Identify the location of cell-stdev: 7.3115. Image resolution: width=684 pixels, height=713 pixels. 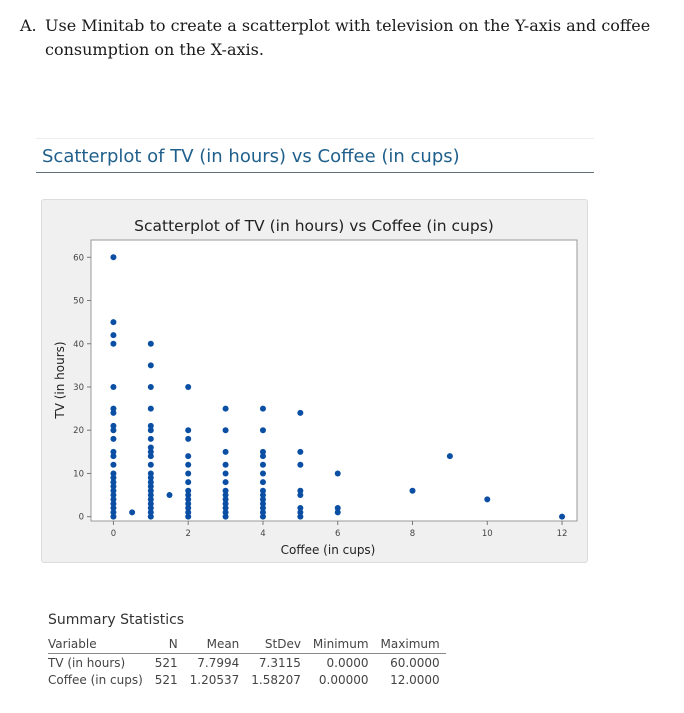
(279, 663).